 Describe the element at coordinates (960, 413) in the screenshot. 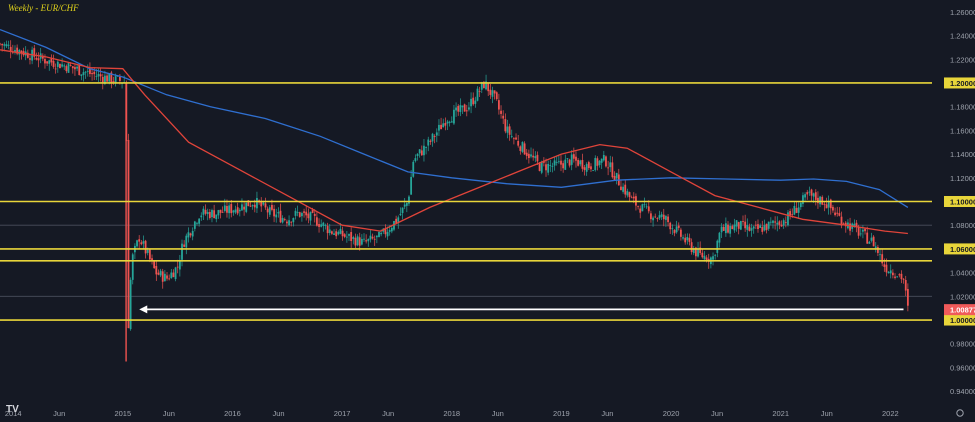

I see `settings-icon` at that location.